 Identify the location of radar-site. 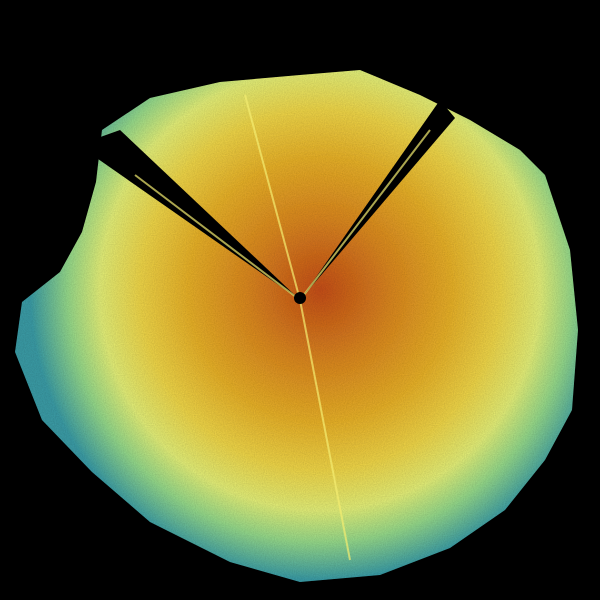
(300, 298).